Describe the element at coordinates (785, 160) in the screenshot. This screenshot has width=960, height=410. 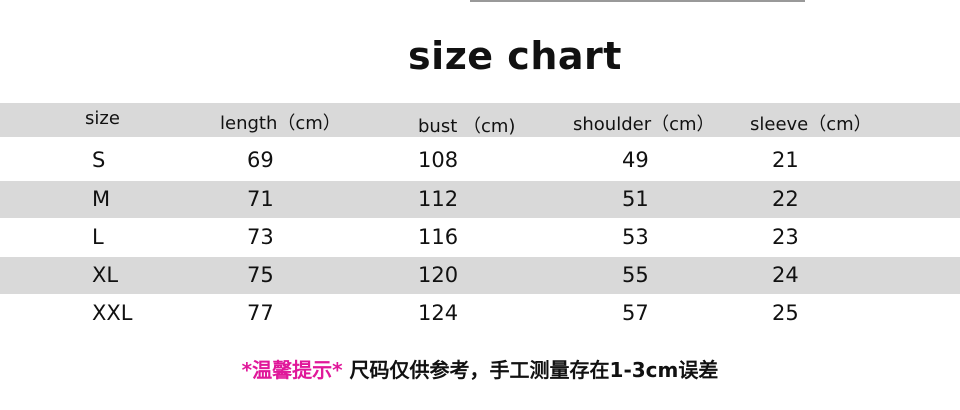
I see `table-cell: 21` at that location.